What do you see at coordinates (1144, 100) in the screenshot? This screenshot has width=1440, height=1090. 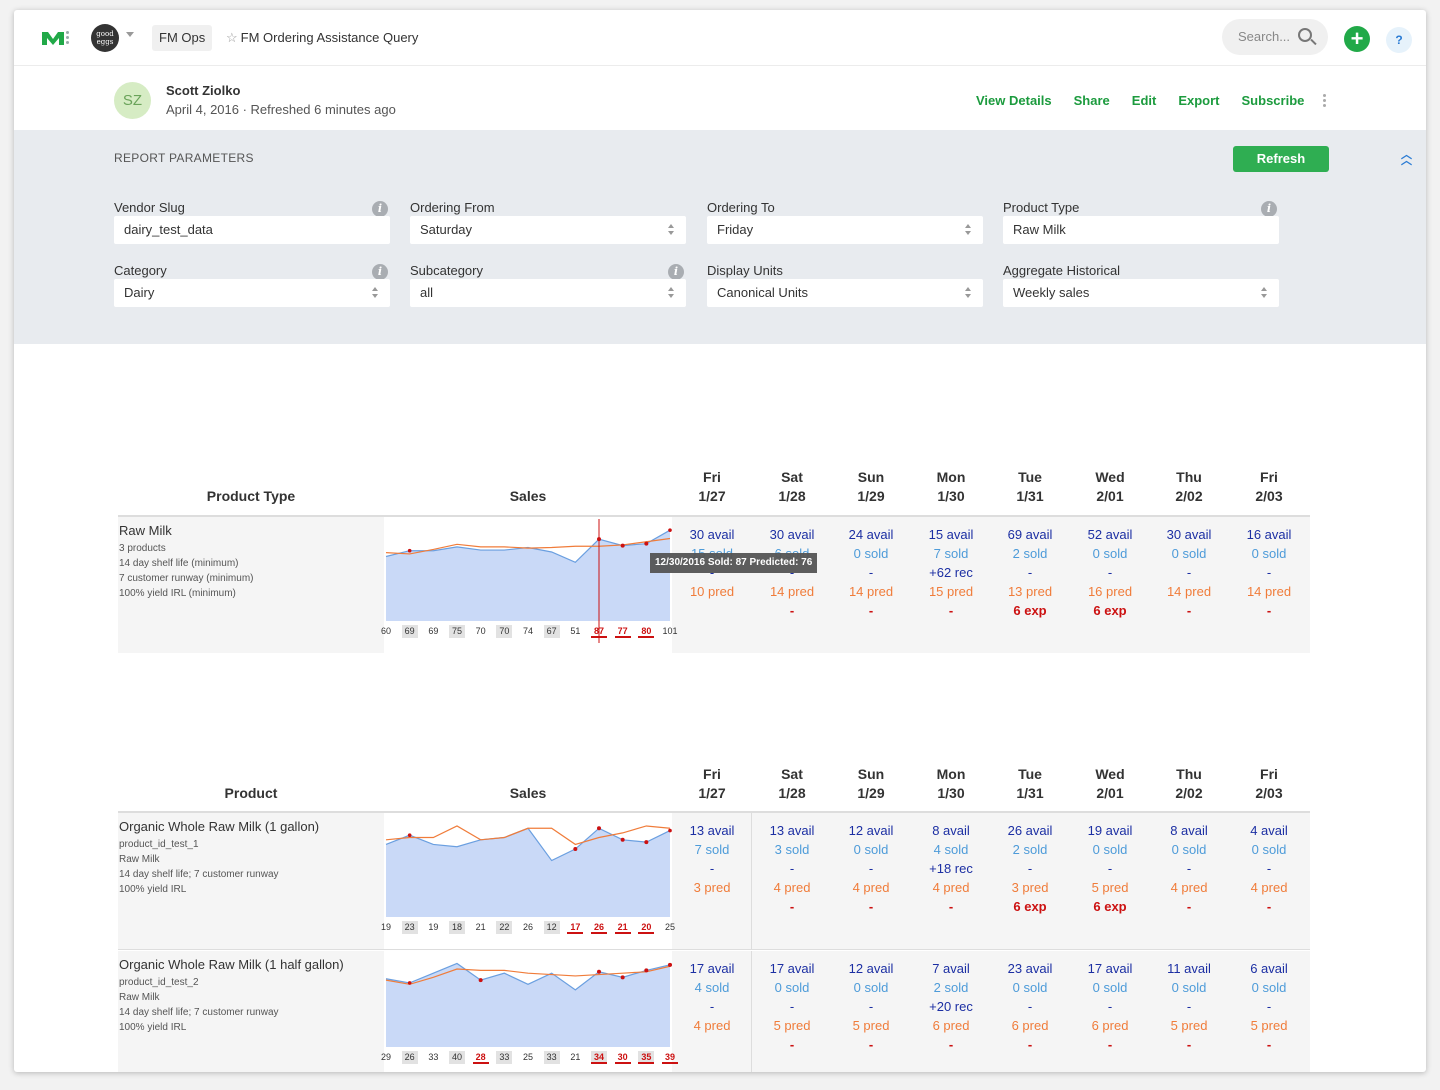 I see `edit-button: Edit` at bounding box center [1144, 100].